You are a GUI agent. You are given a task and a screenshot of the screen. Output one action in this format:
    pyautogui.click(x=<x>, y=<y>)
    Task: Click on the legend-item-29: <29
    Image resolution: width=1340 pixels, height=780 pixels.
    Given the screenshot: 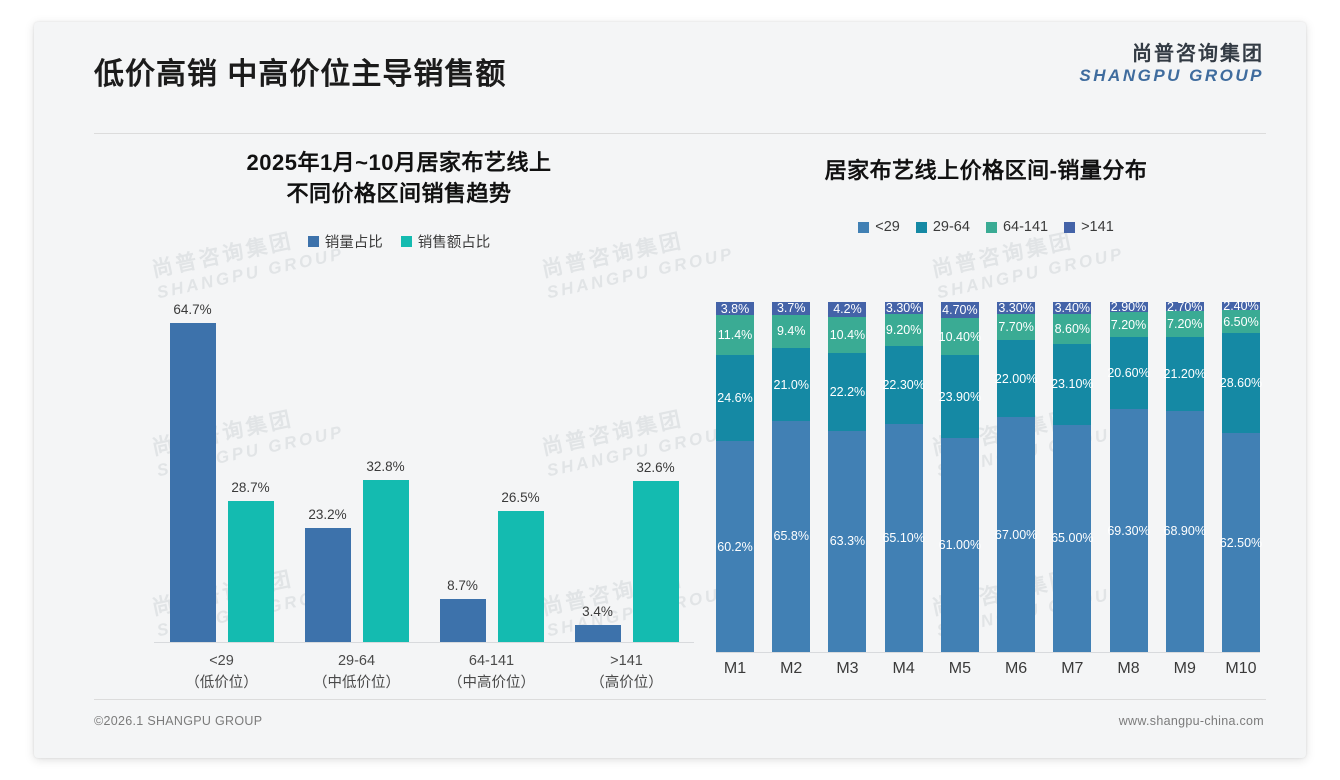 What is the action you would take?
    pyautogui.click(x=879, y=227)
    